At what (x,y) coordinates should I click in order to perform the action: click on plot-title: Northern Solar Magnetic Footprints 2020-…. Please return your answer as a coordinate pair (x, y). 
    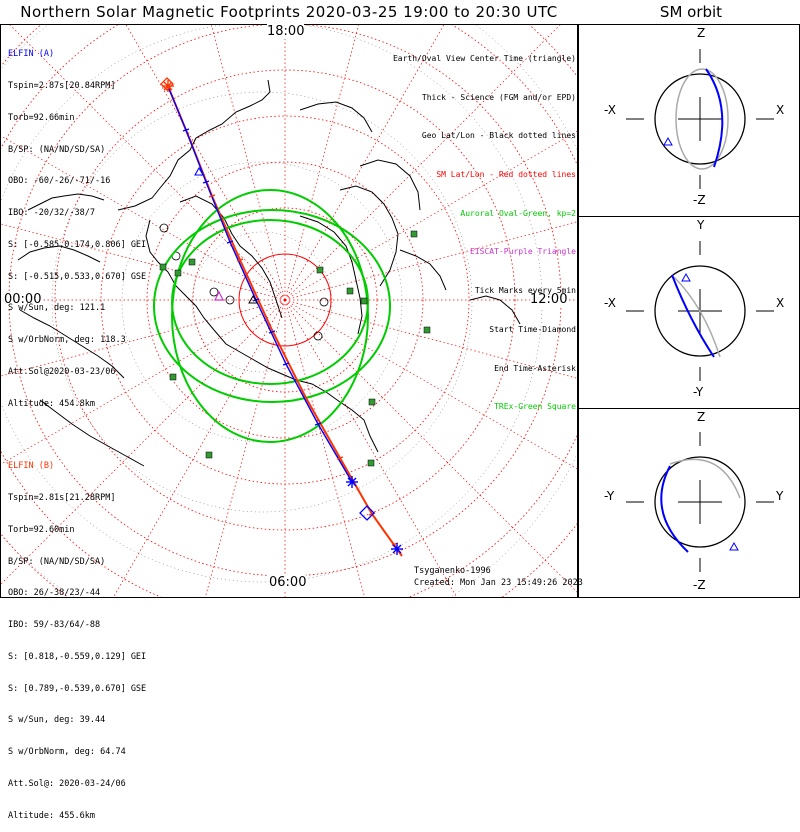
    Looking at the image, I should click on (289, 12).